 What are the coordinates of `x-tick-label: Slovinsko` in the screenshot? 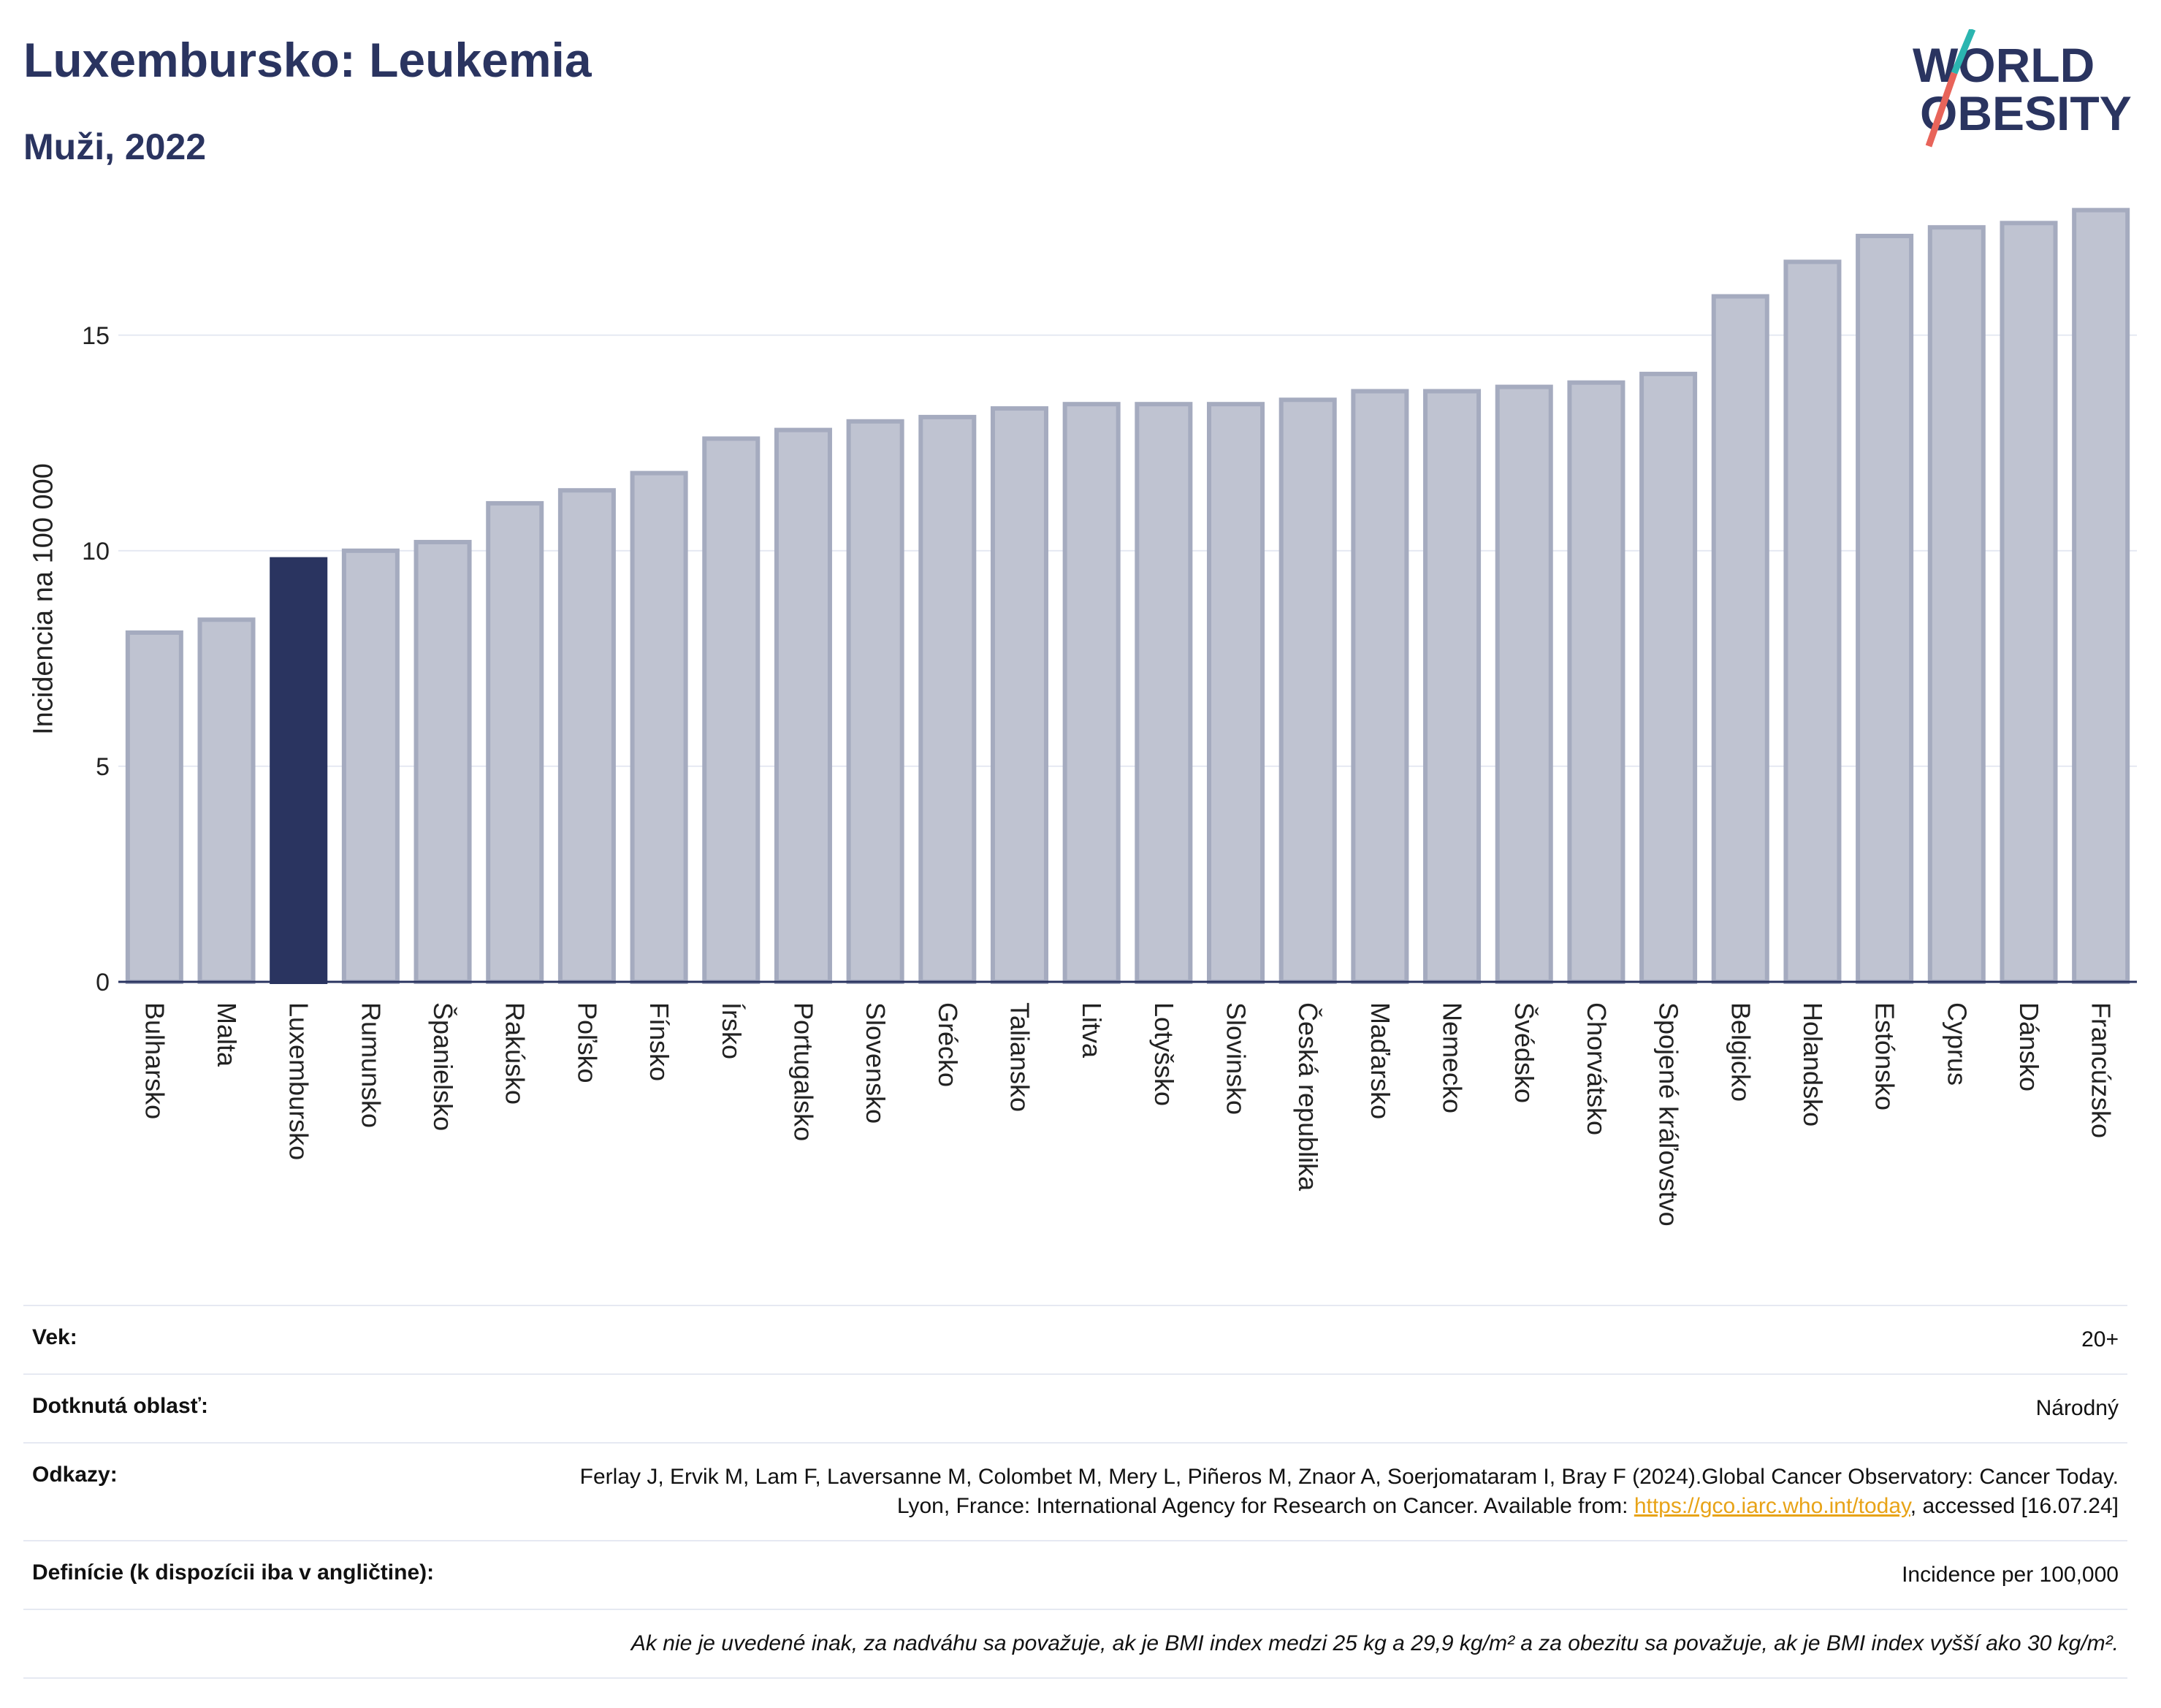 It's located at (1236, 1058).